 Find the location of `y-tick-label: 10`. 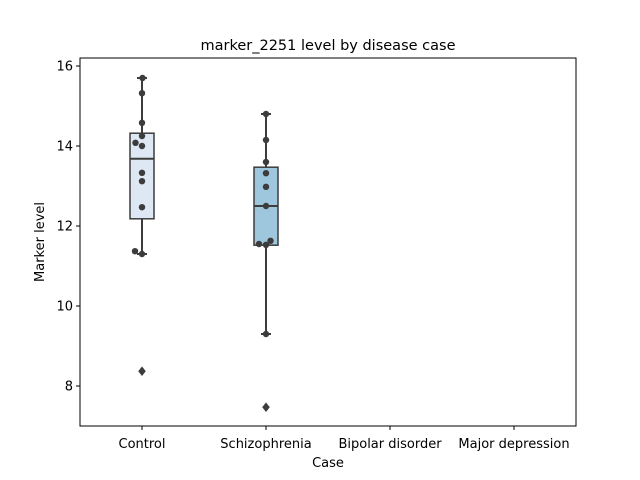

y-tick-label: 10 is located at coordinates (64, 307).